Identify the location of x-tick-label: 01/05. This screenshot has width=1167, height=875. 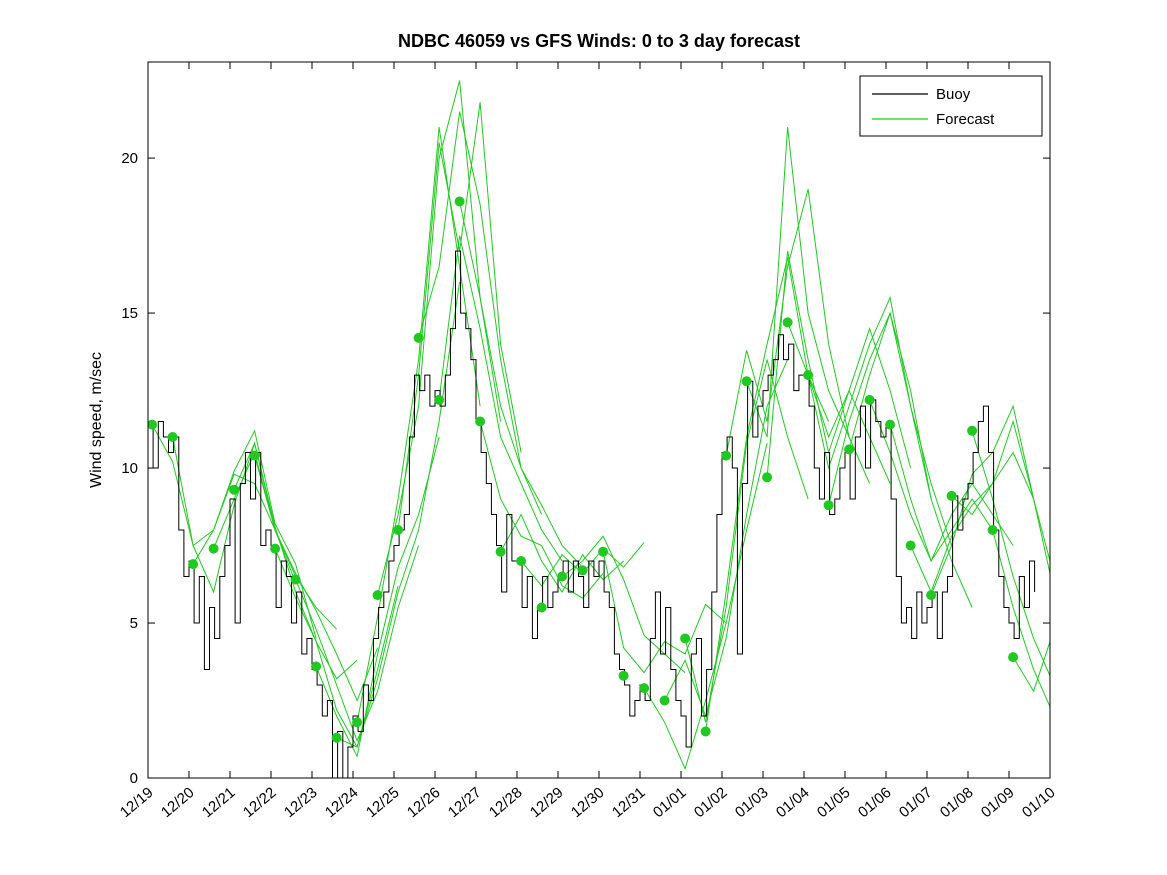
(834, 802).